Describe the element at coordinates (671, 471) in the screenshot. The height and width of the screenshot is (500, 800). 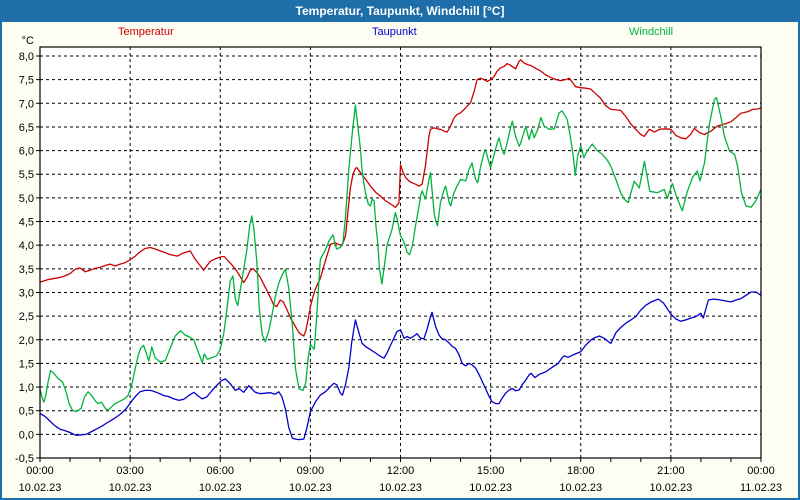
I see `x-tick-time-label: 21:00` at that location.